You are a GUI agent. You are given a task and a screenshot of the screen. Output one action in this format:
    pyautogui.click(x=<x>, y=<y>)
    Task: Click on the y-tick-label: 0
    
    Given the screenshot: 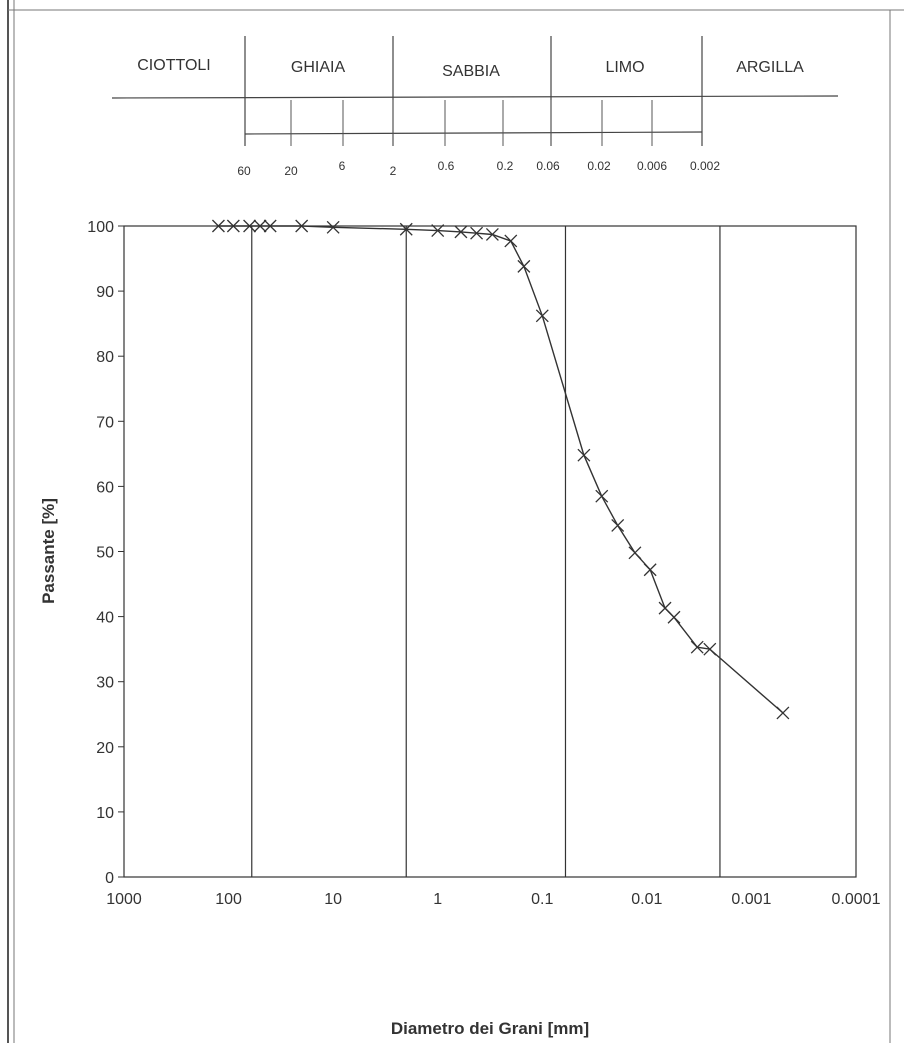 What is the action you would take?
    pyautogui.click(x=109, y=878)
    